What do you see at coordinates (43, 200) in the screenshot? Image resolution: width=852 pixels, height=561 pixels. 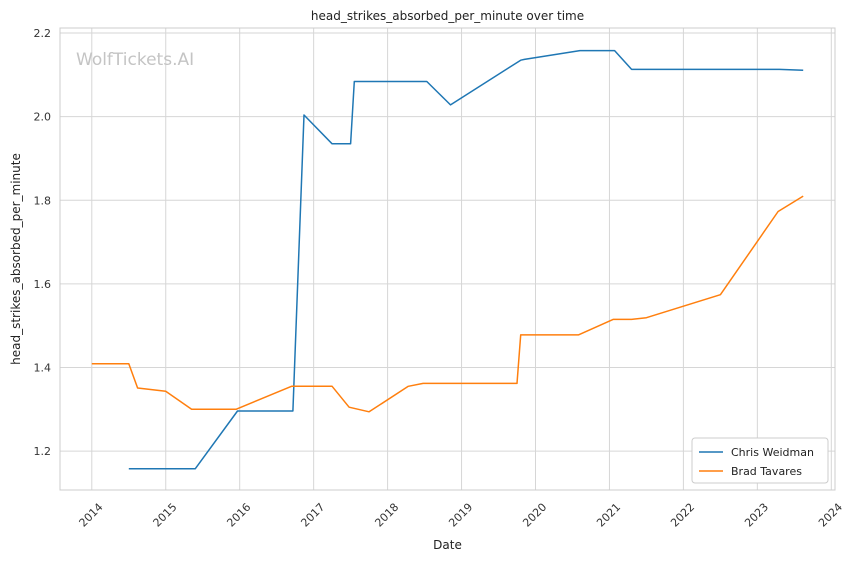 I see `y-tick-label: 1.8` at bounding box center [43, 200].